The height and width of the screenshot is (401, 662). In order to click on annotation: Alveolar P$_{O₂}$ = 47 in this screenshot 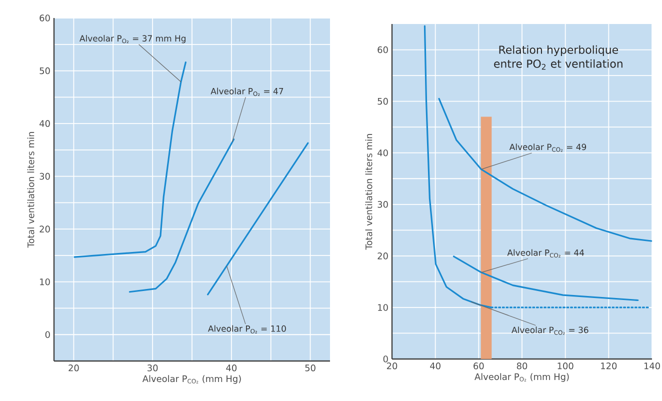, I will do `click(247, 92)`.